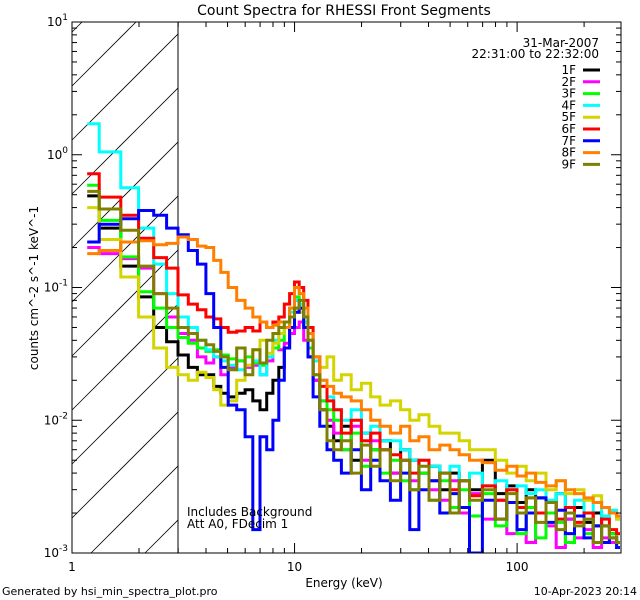 This screenshot has width=640, height=600. I want to click on legend-label-8F: 8F, so click(568, 153).